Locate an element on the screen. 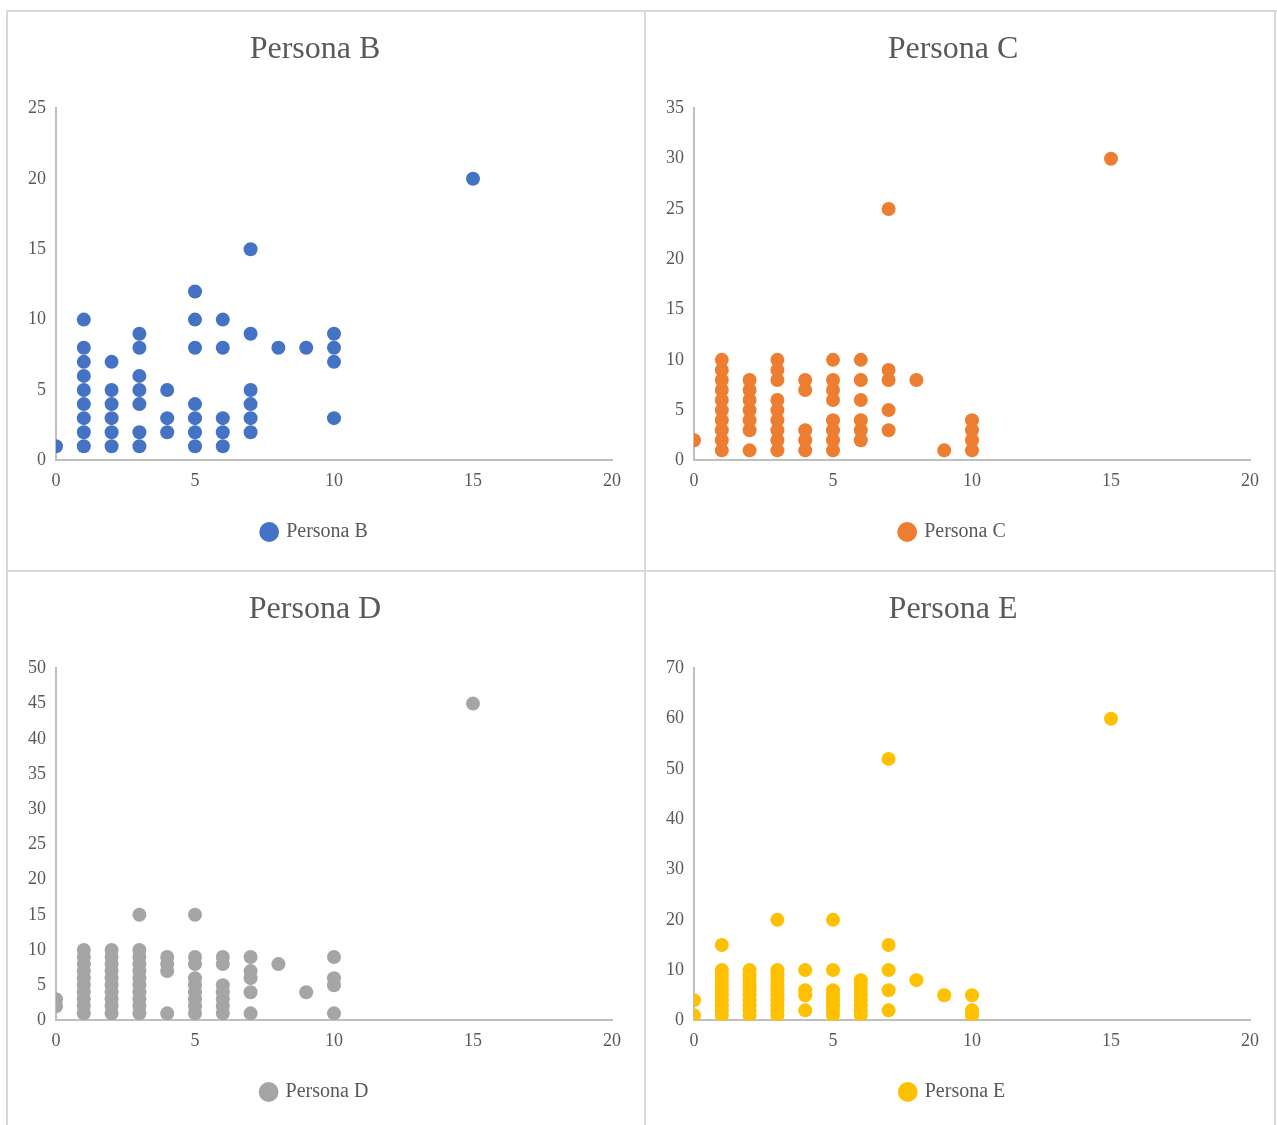 This screenshot has height=1125, width=1277. legend-label: Persona C is located at coordinates (965, 530).